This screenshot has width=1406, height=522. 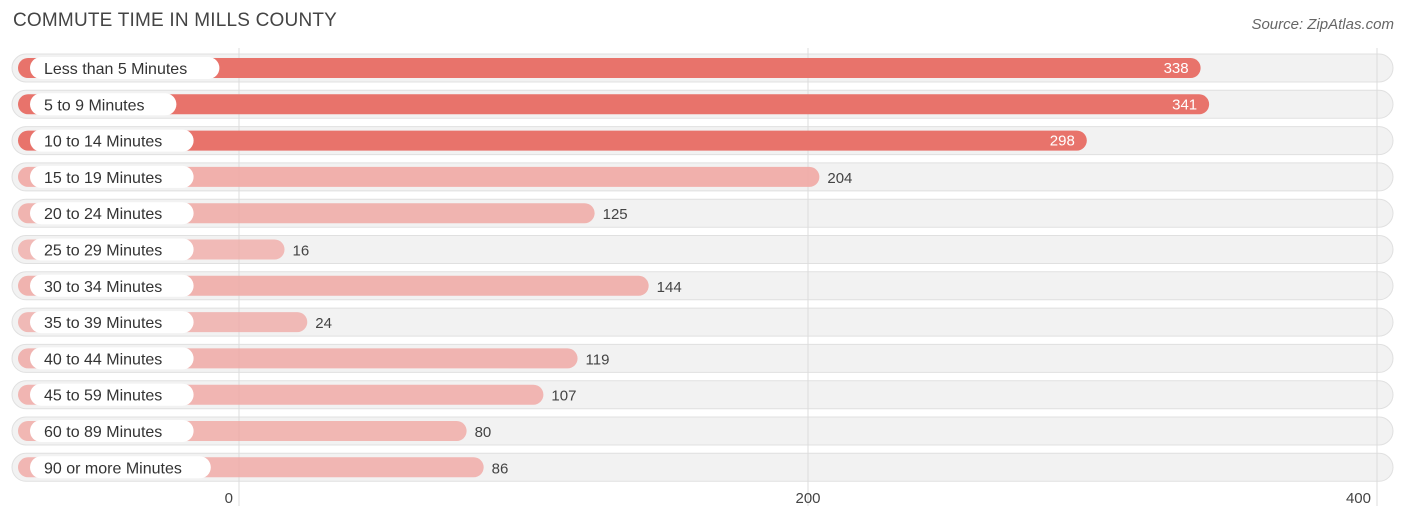 I want to click on value-label: 338, so click(x=1176, y=68).